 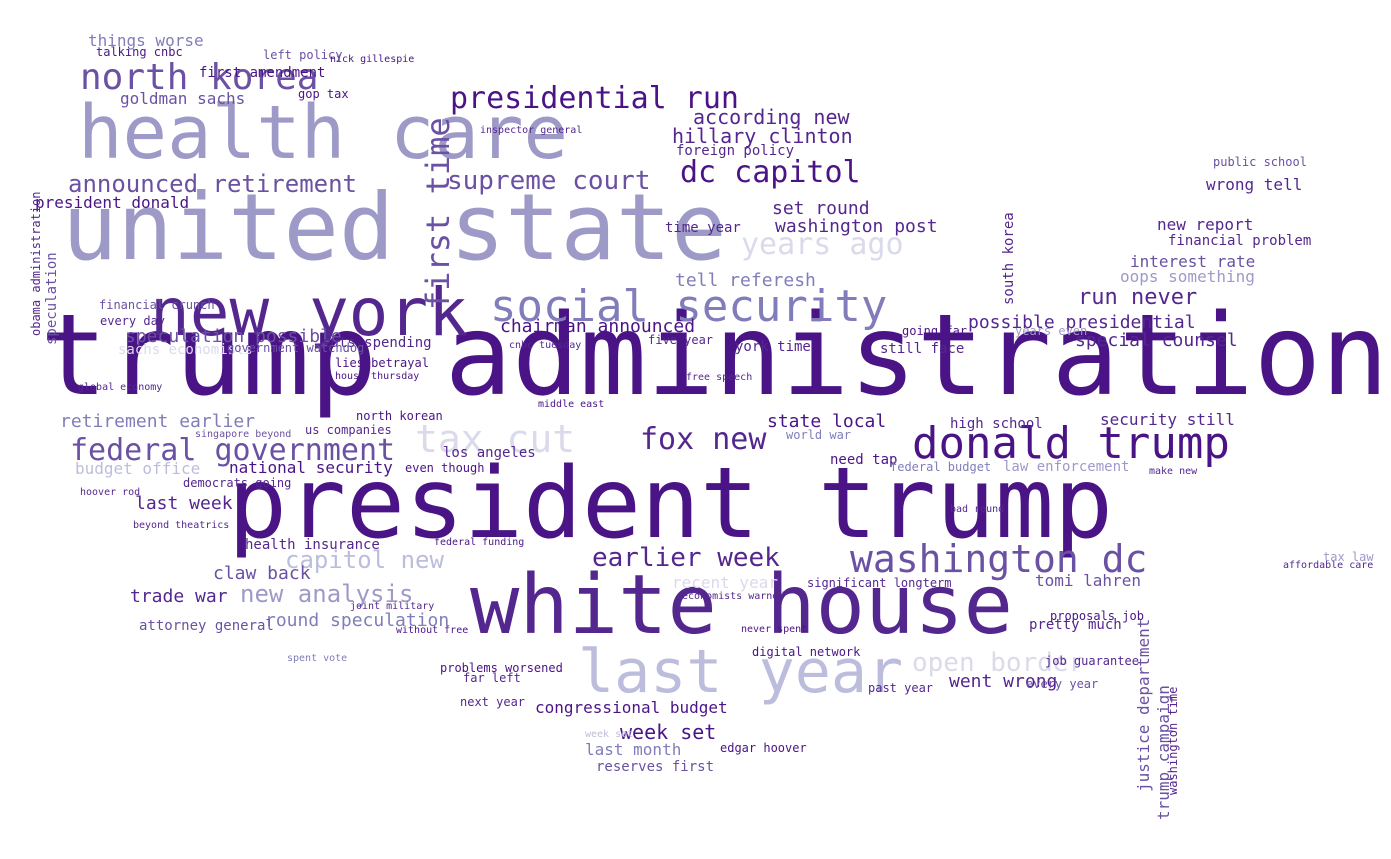 What do you see at coordinates (489, 453) in the screenshot?
I see `cloud-word: los angeles` at bounding box center [489, 453].